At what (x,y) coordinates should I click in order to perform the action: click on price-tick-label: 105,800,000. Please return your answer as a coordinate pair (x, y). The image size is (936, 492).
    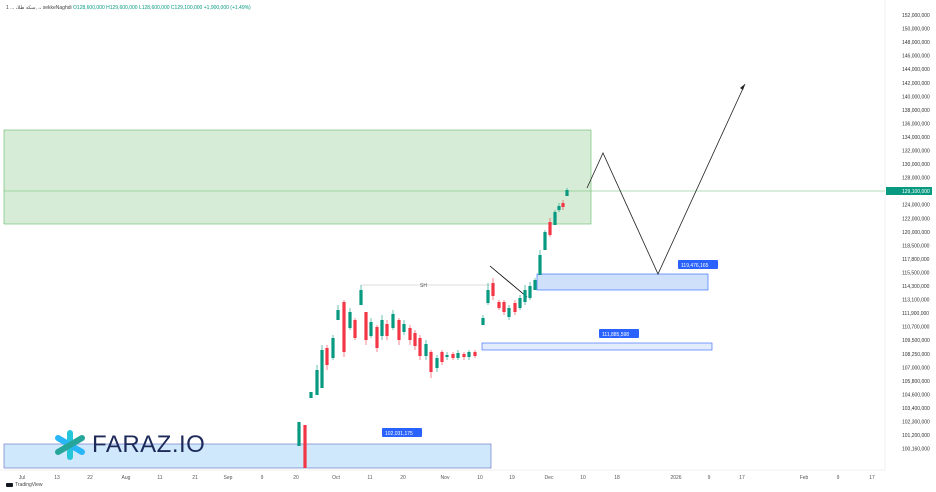
    Looking at the image, I should click on (916, 382).